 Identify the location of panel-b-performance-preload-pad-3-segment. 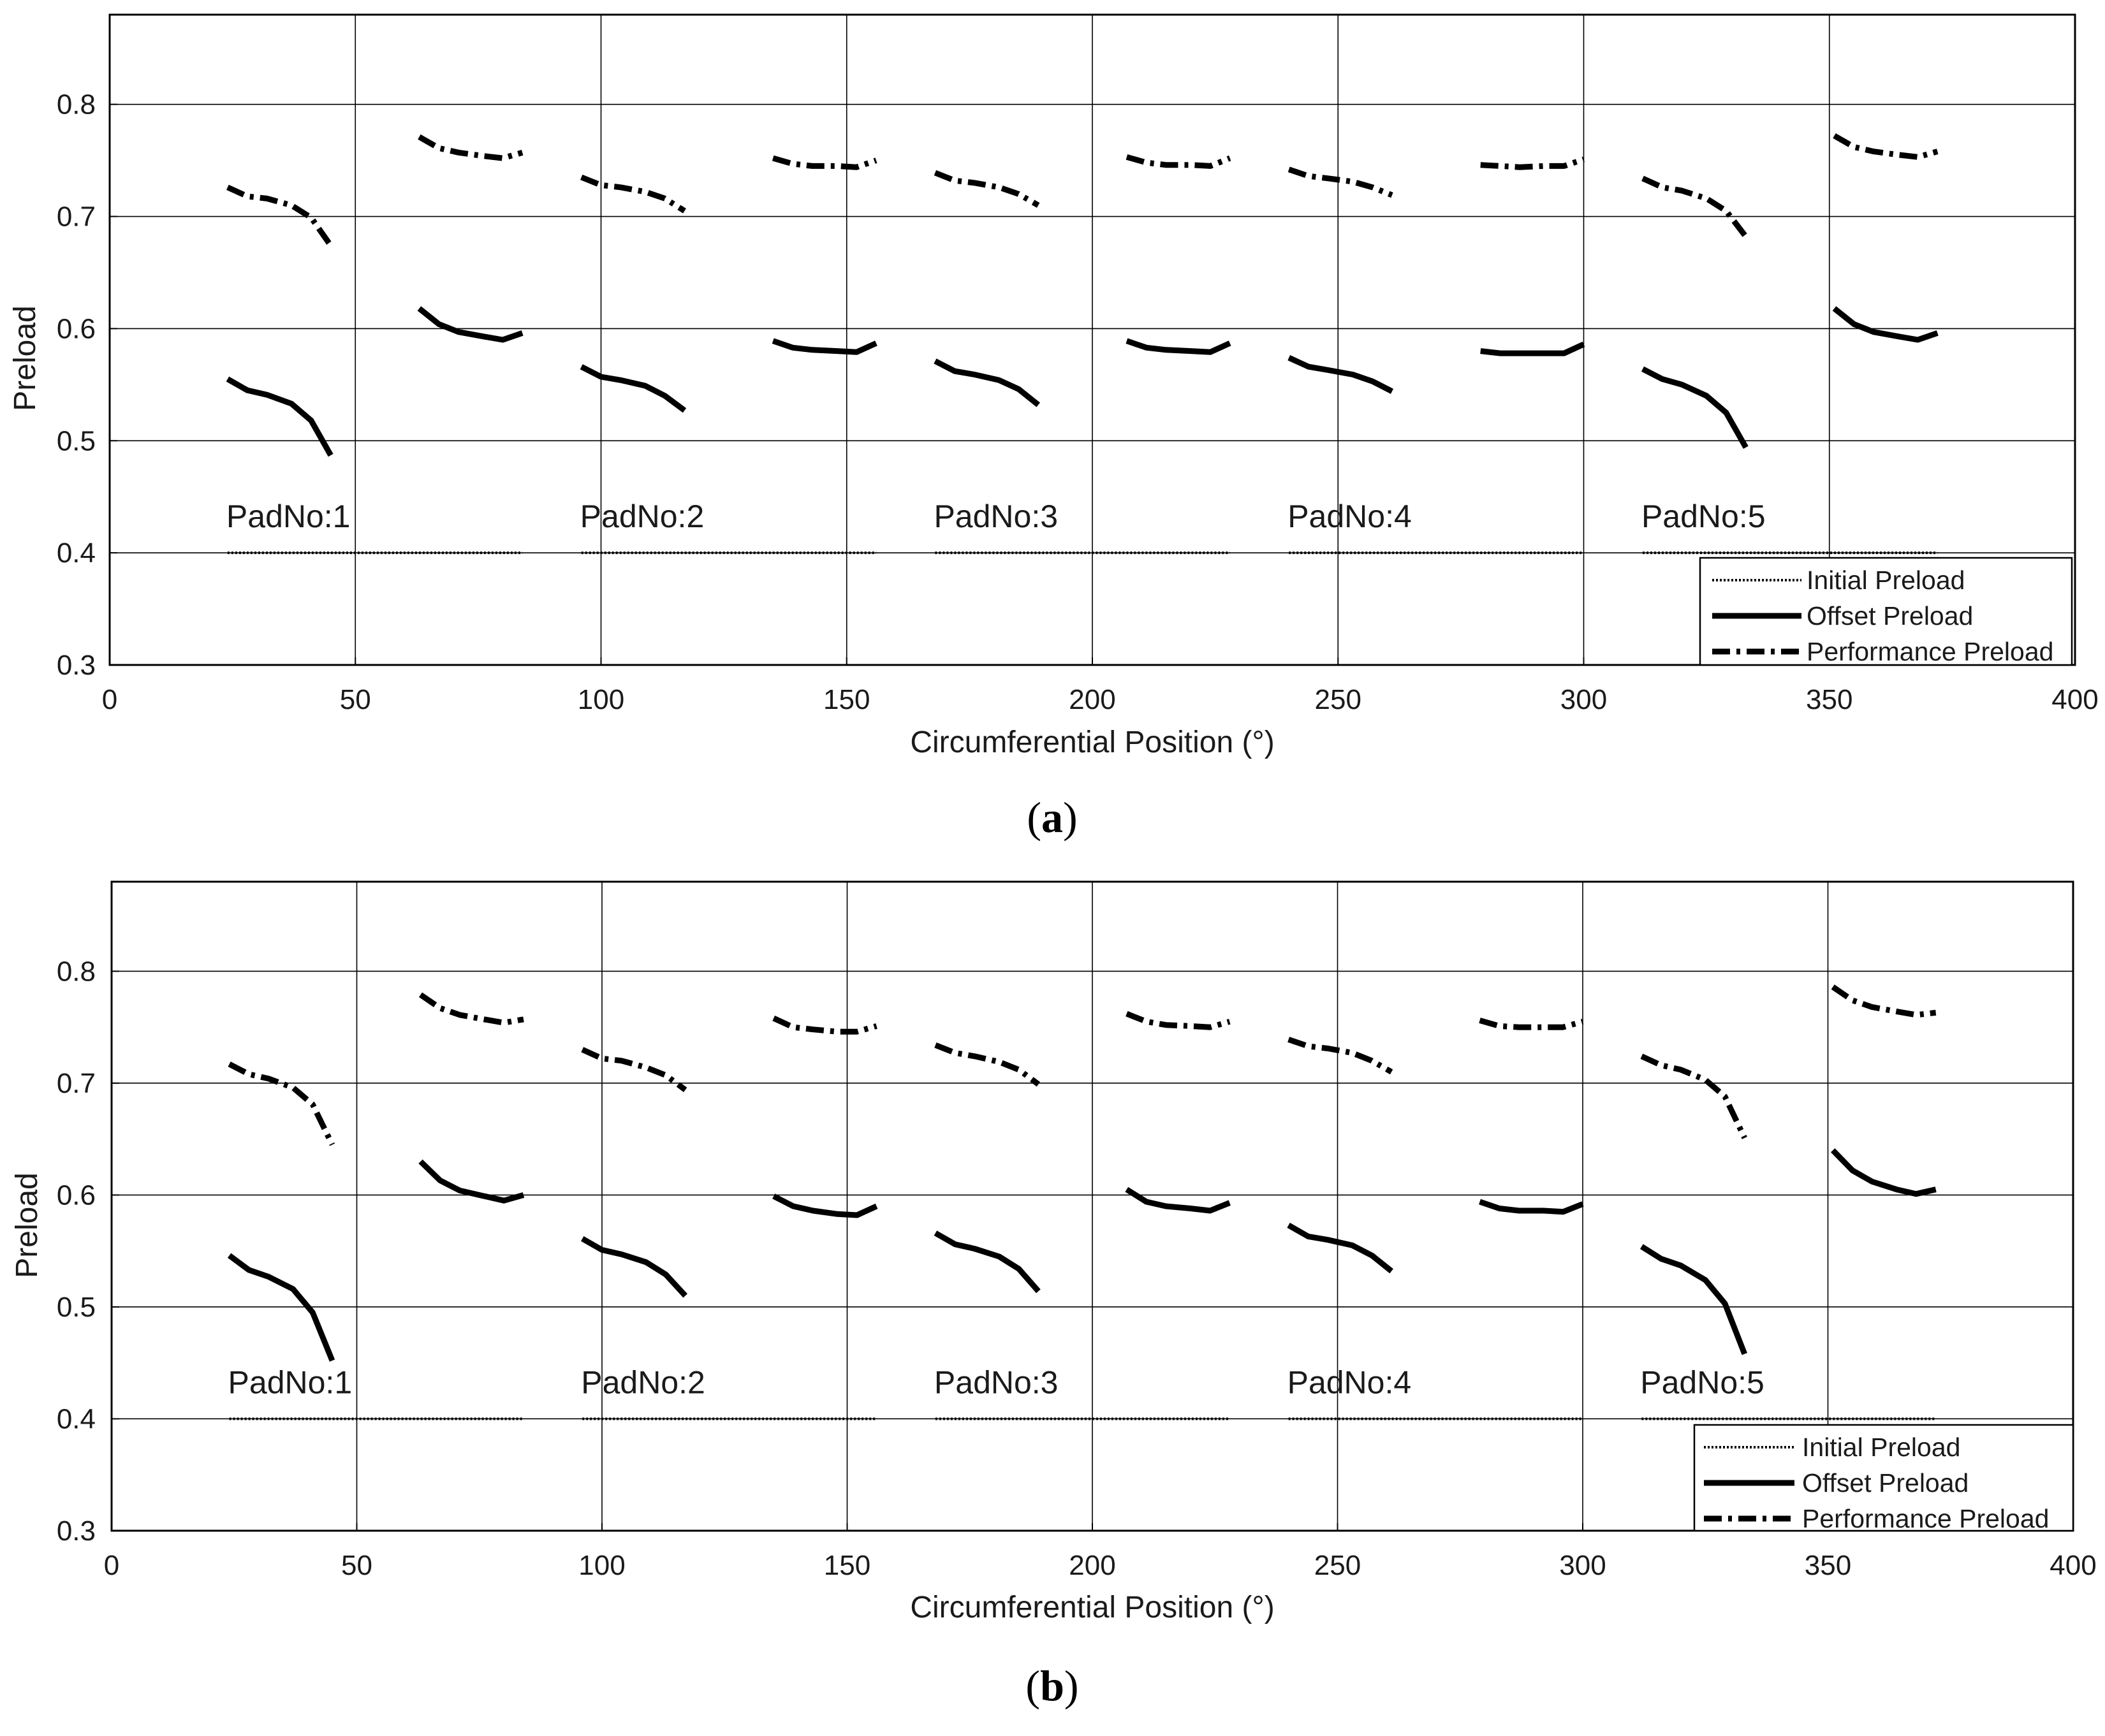
(1531, 1024).